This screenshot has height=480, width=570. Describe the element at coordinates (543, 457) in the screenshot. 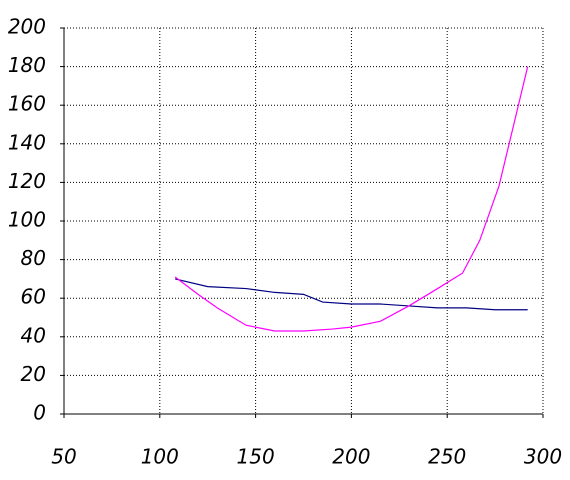

I see `x-tick-label: 300` at that location.